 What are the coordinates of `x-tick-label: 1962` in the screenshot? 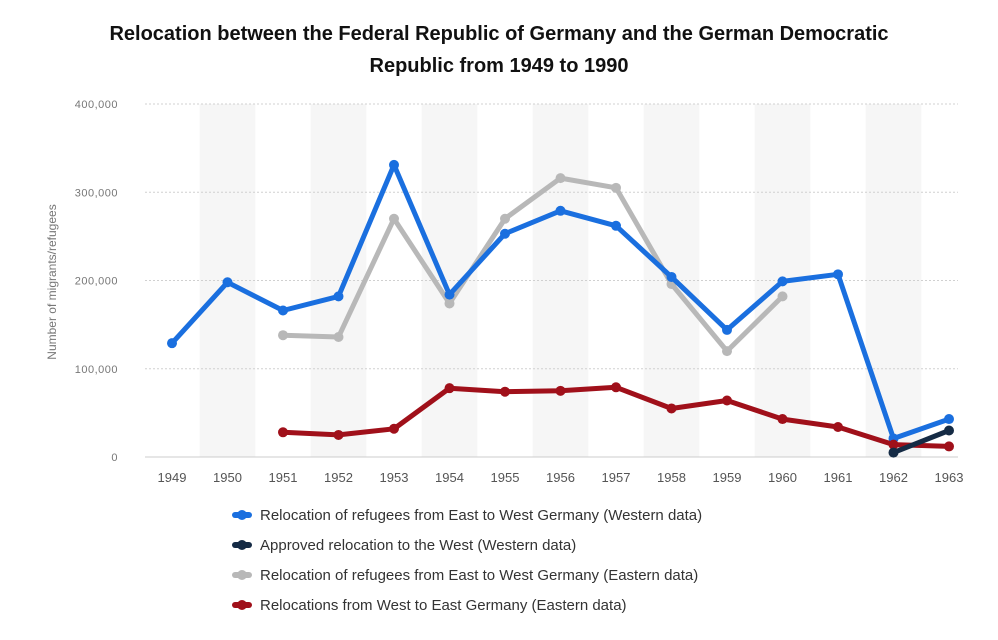 It's located at (893, 477).